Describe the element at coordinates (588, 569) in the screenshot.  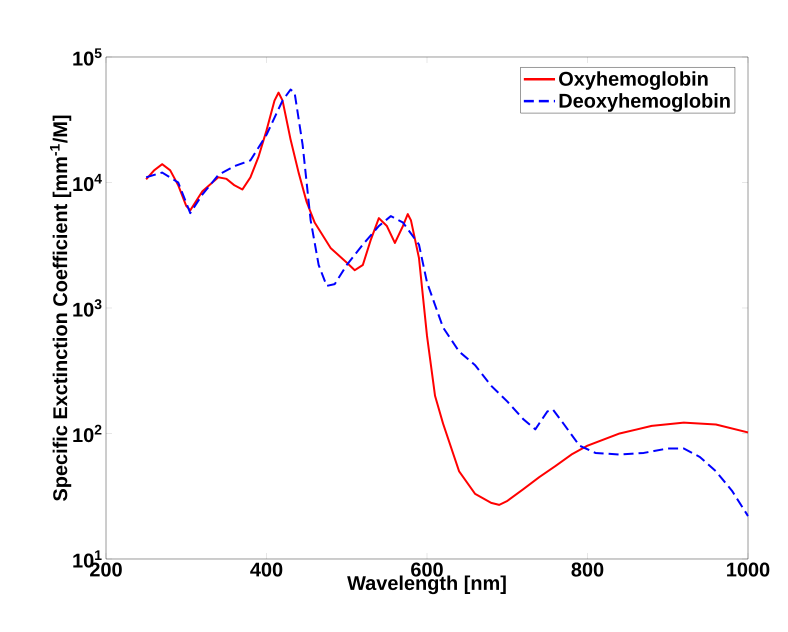
I see `x-tick-label: 800` at that location.